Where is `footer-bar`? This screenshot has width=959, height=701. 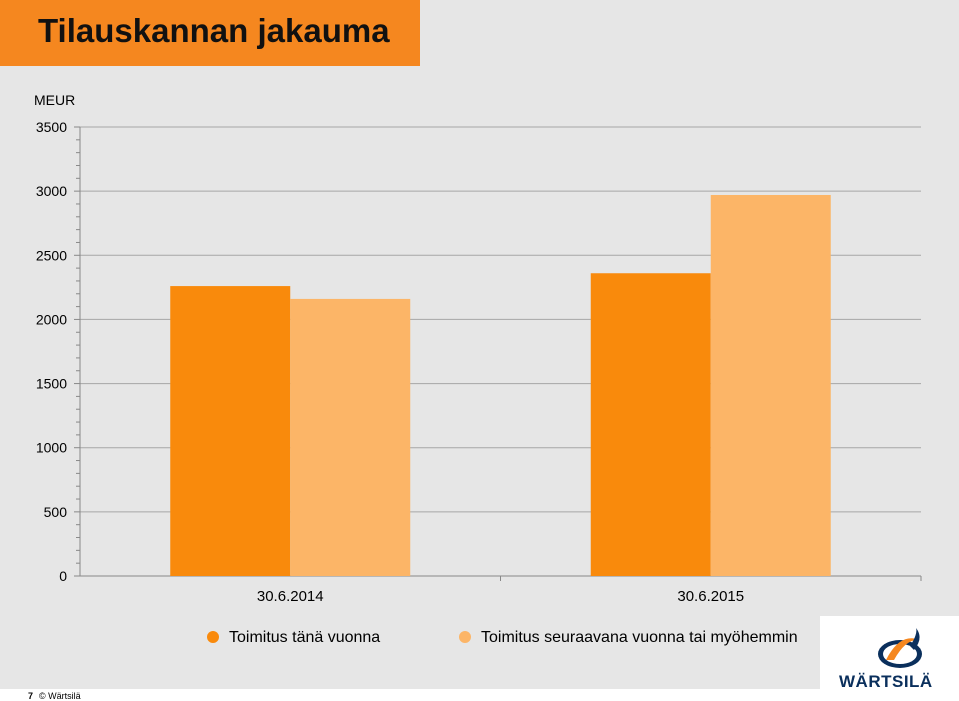 footer-bar is located at coordinates (479, 695).